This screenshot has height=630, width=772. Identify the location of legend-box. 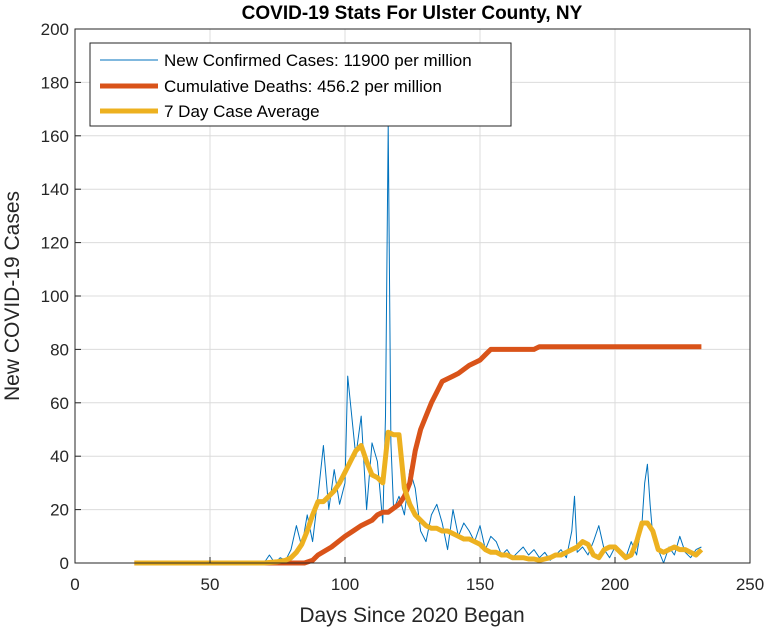
(300, 84).